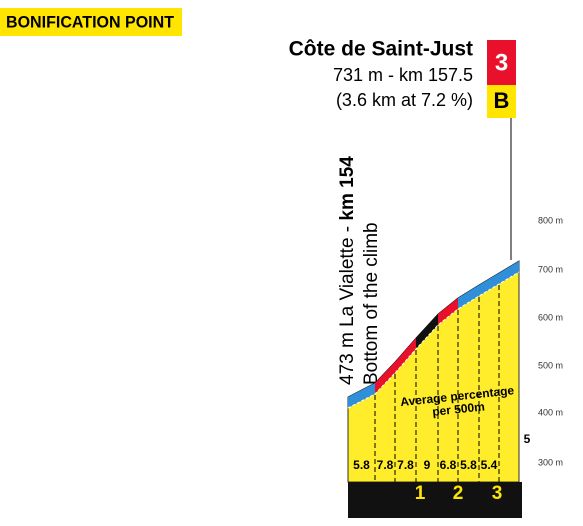 This screenshot has height=526, width=583. Describe the element at coordinates (550, 220) in the screenshot. I see `axis-label: 800 m` at that location.